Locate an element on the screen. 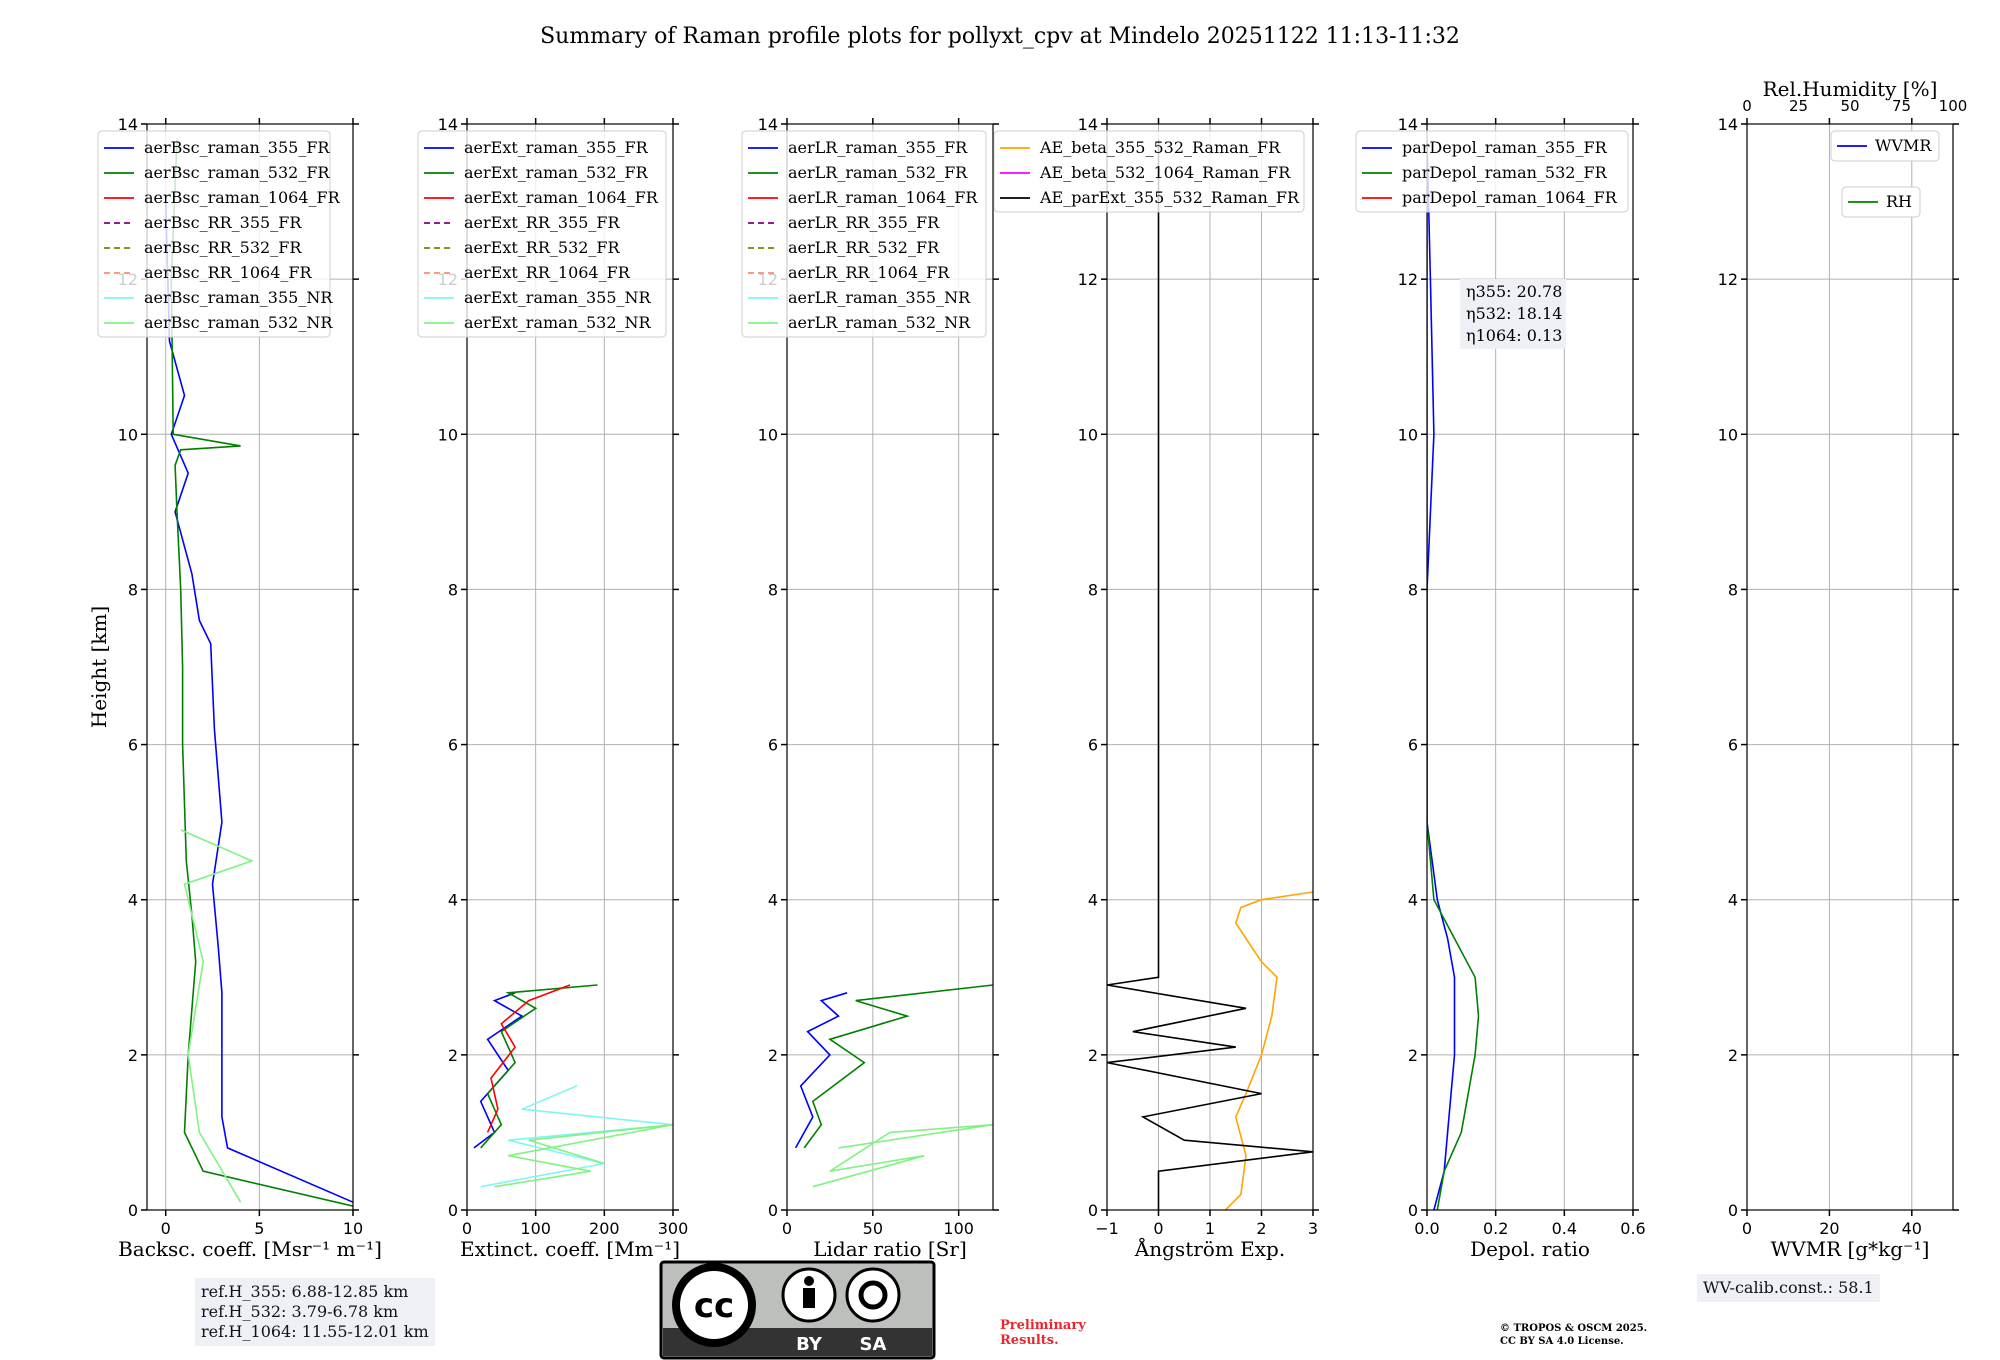 The image size is (2000, 1360). x-tick-label: 40 is located at coordinates (1912, 1228).